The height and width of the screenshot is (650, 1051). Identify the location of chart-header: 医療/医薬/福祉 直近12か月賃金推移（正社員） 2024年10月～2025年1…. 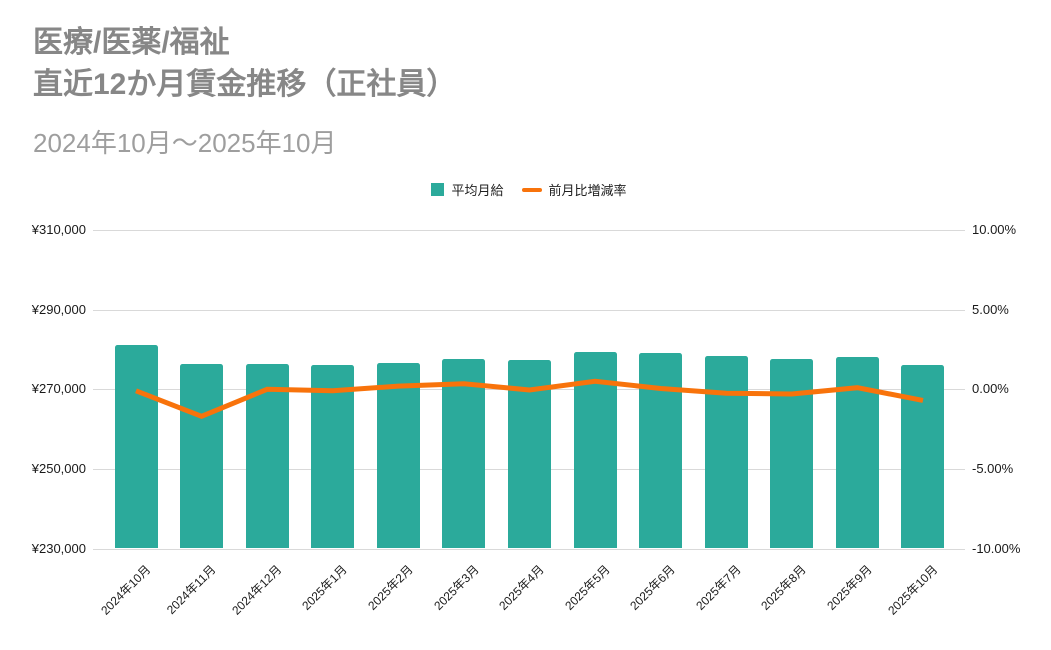
(244, 90).